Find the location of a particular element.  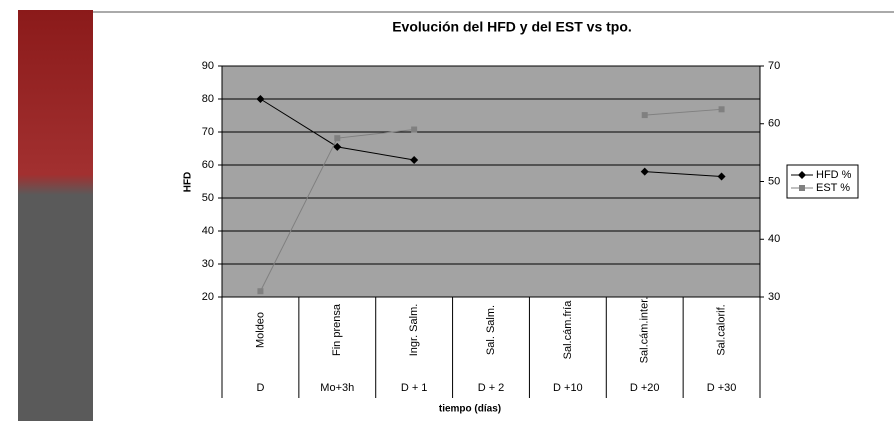

chart-title: Evolución del HFD y del EST vs tpo. is located at coordinates (512, 27).